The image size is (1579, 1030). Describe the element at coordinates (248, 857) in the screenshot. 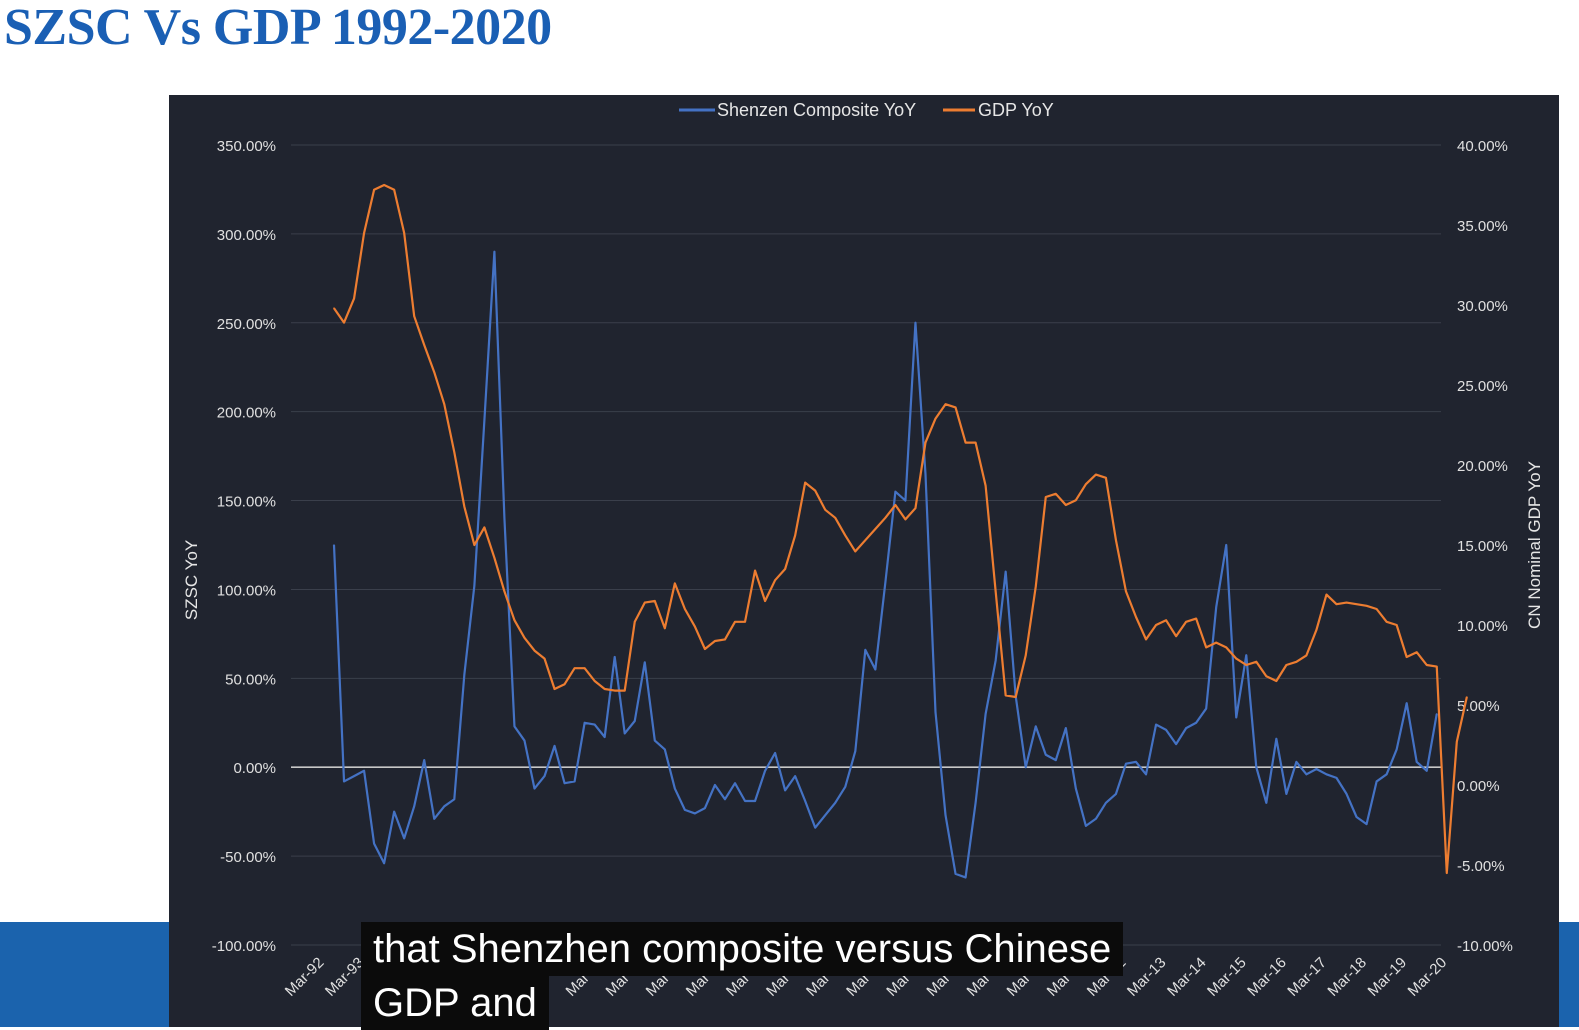

I see `y-left-tick-label: -50.00%` at that location.